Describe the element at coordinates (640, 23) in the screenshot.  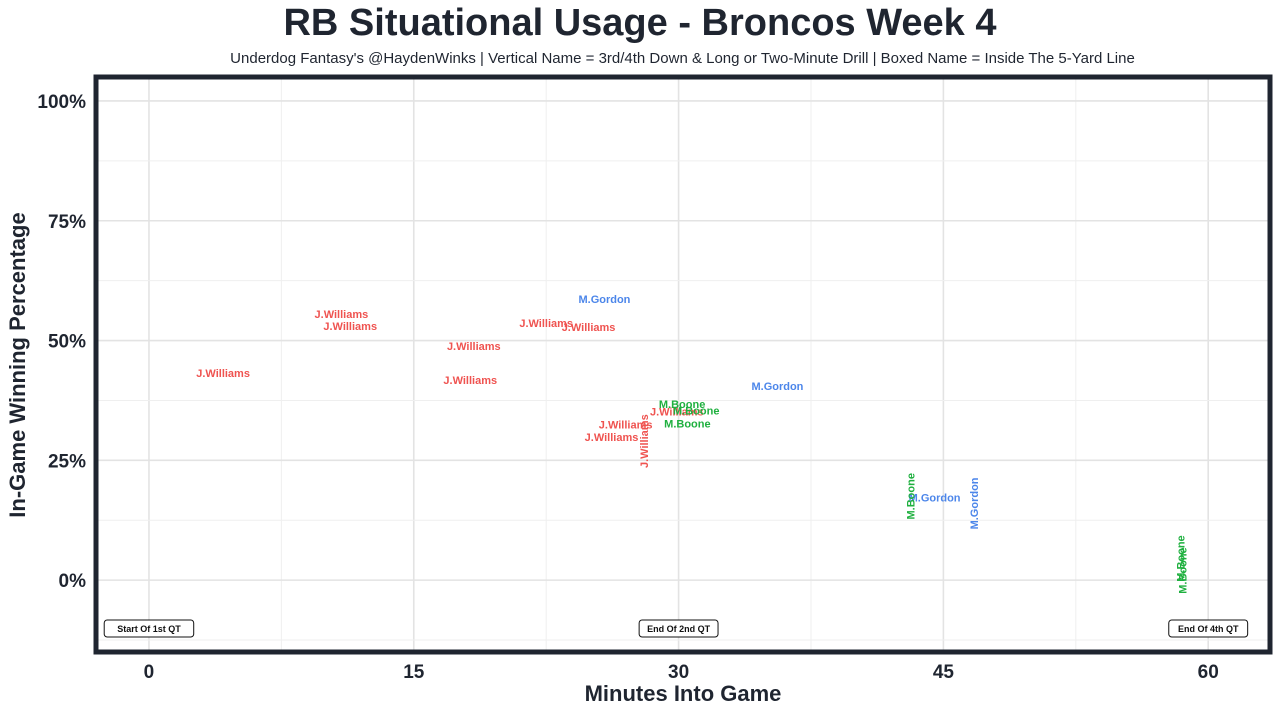
I see `chart-title: RB Situational Usage - Broncos Week 4` at that location.